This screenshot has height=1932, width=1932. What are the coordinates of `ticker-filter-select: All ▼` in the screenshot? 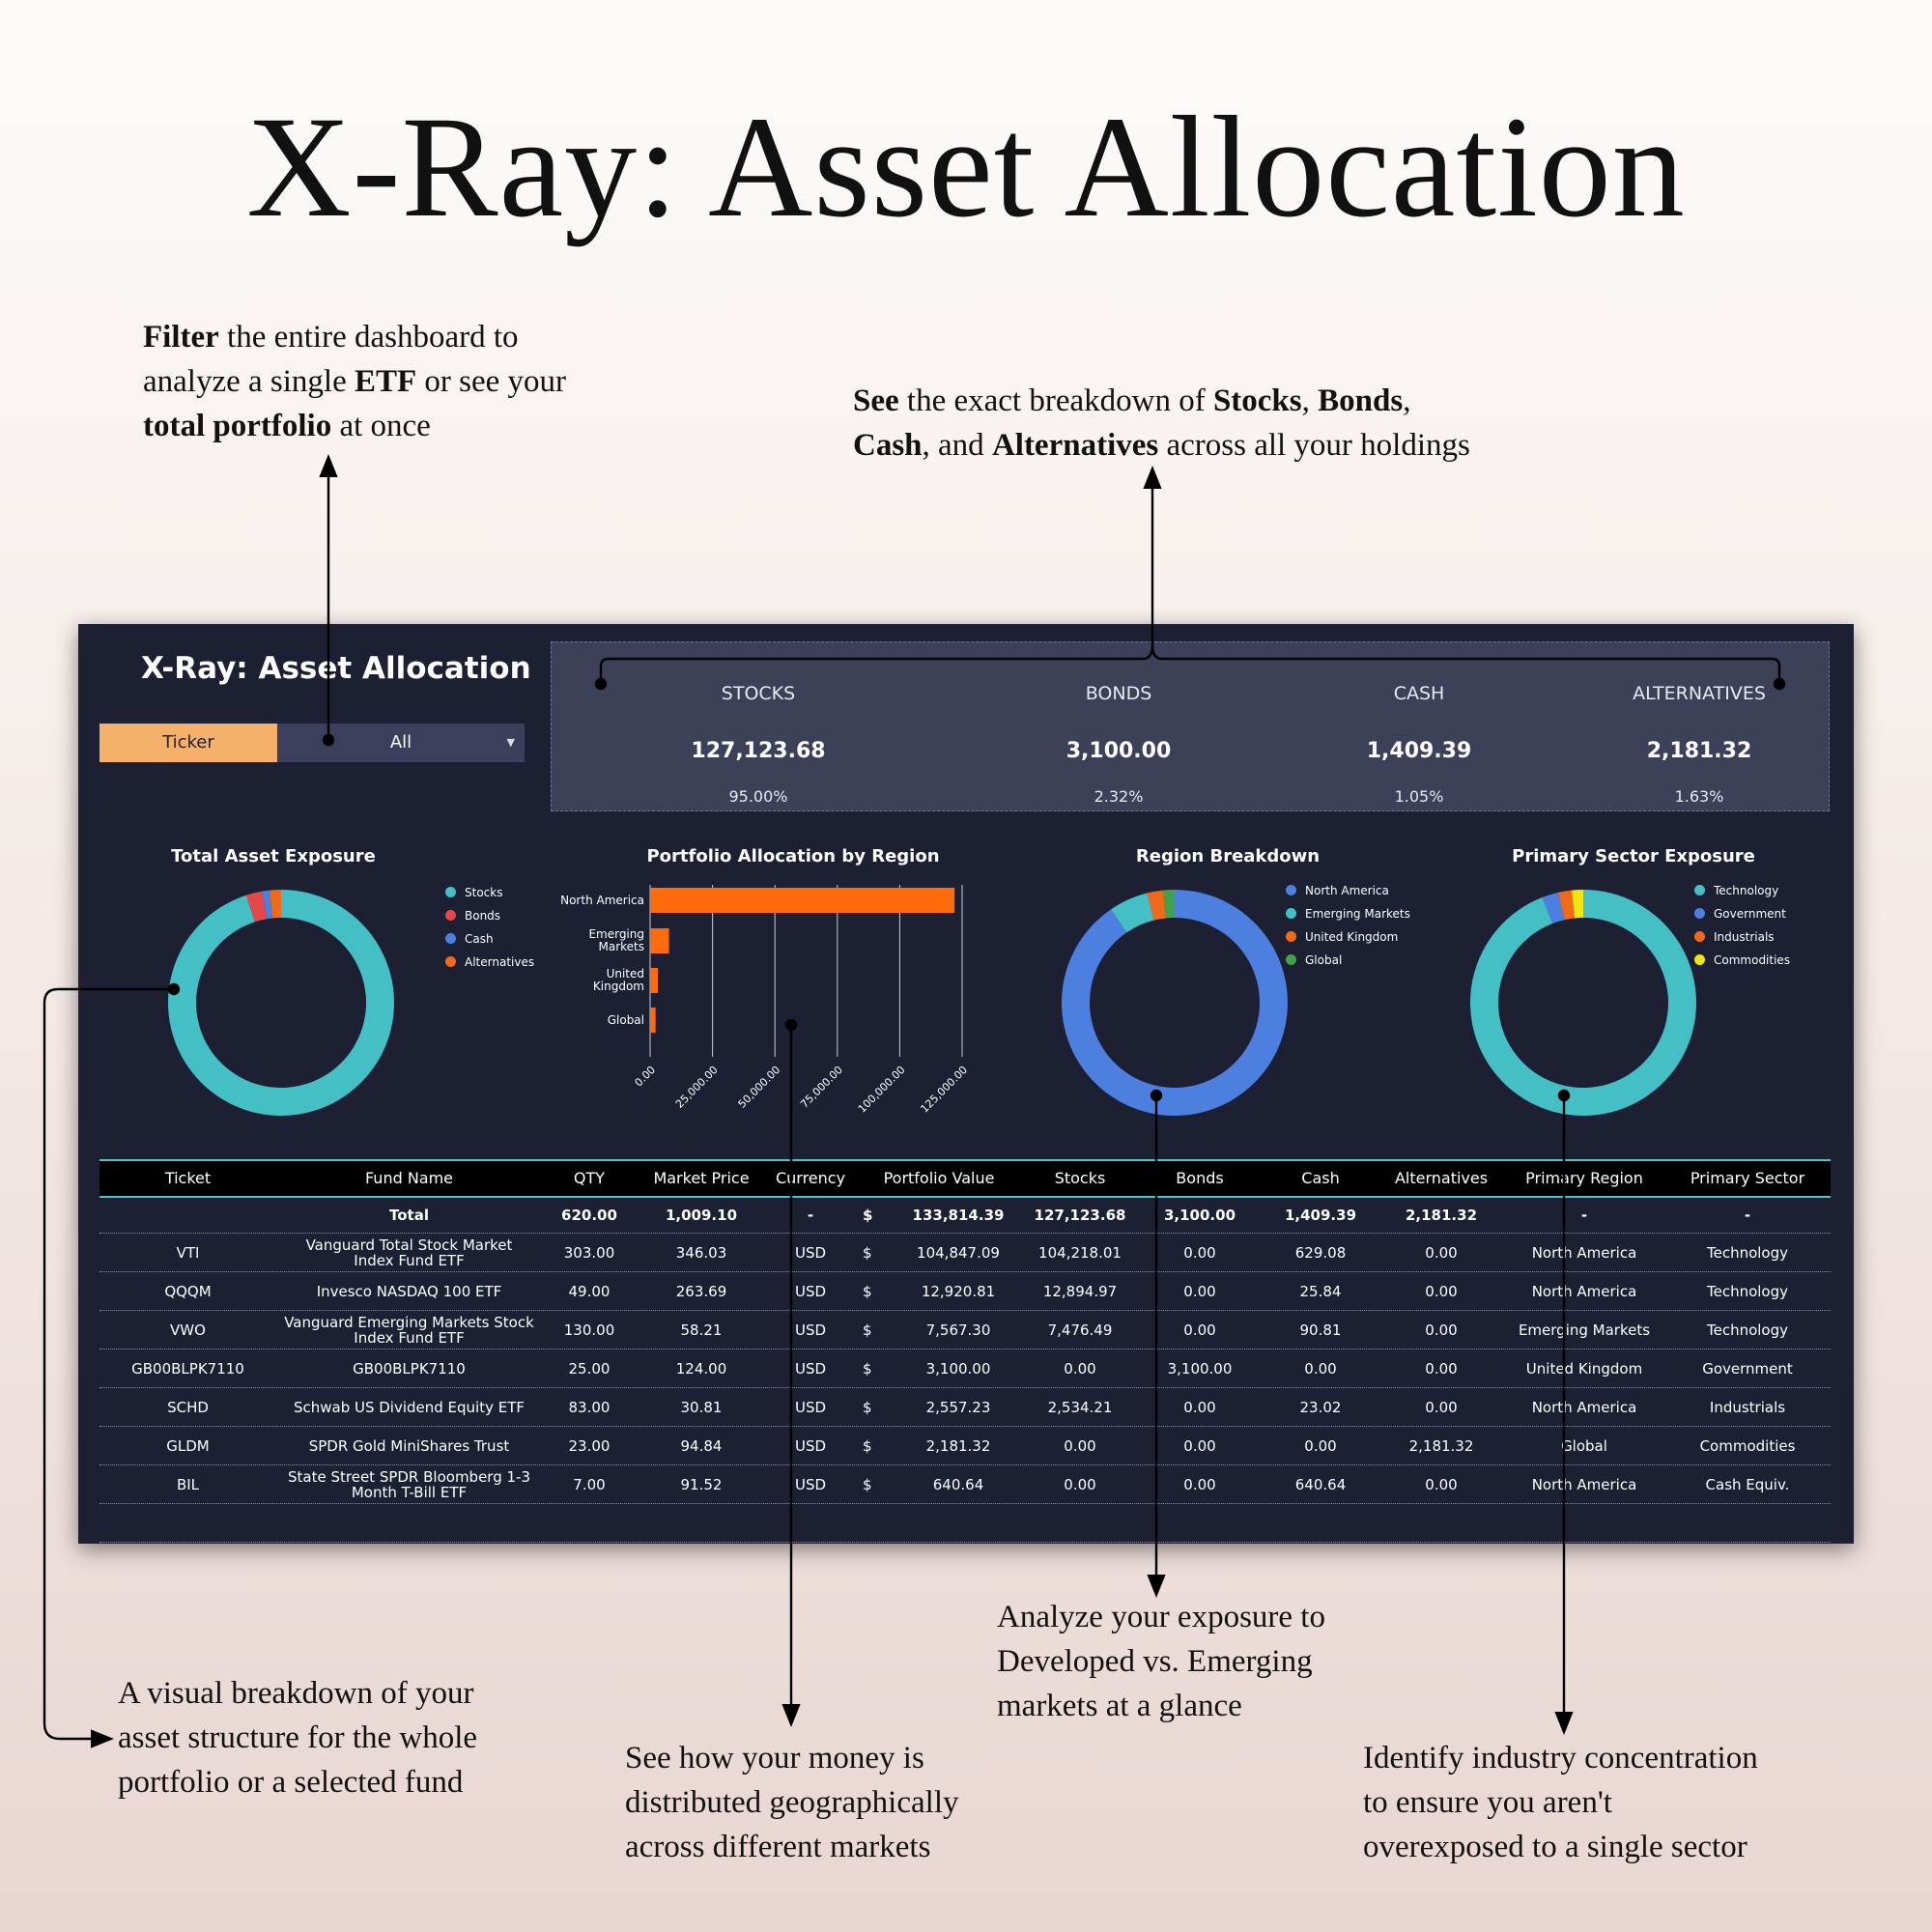 It's located at (401, 743).